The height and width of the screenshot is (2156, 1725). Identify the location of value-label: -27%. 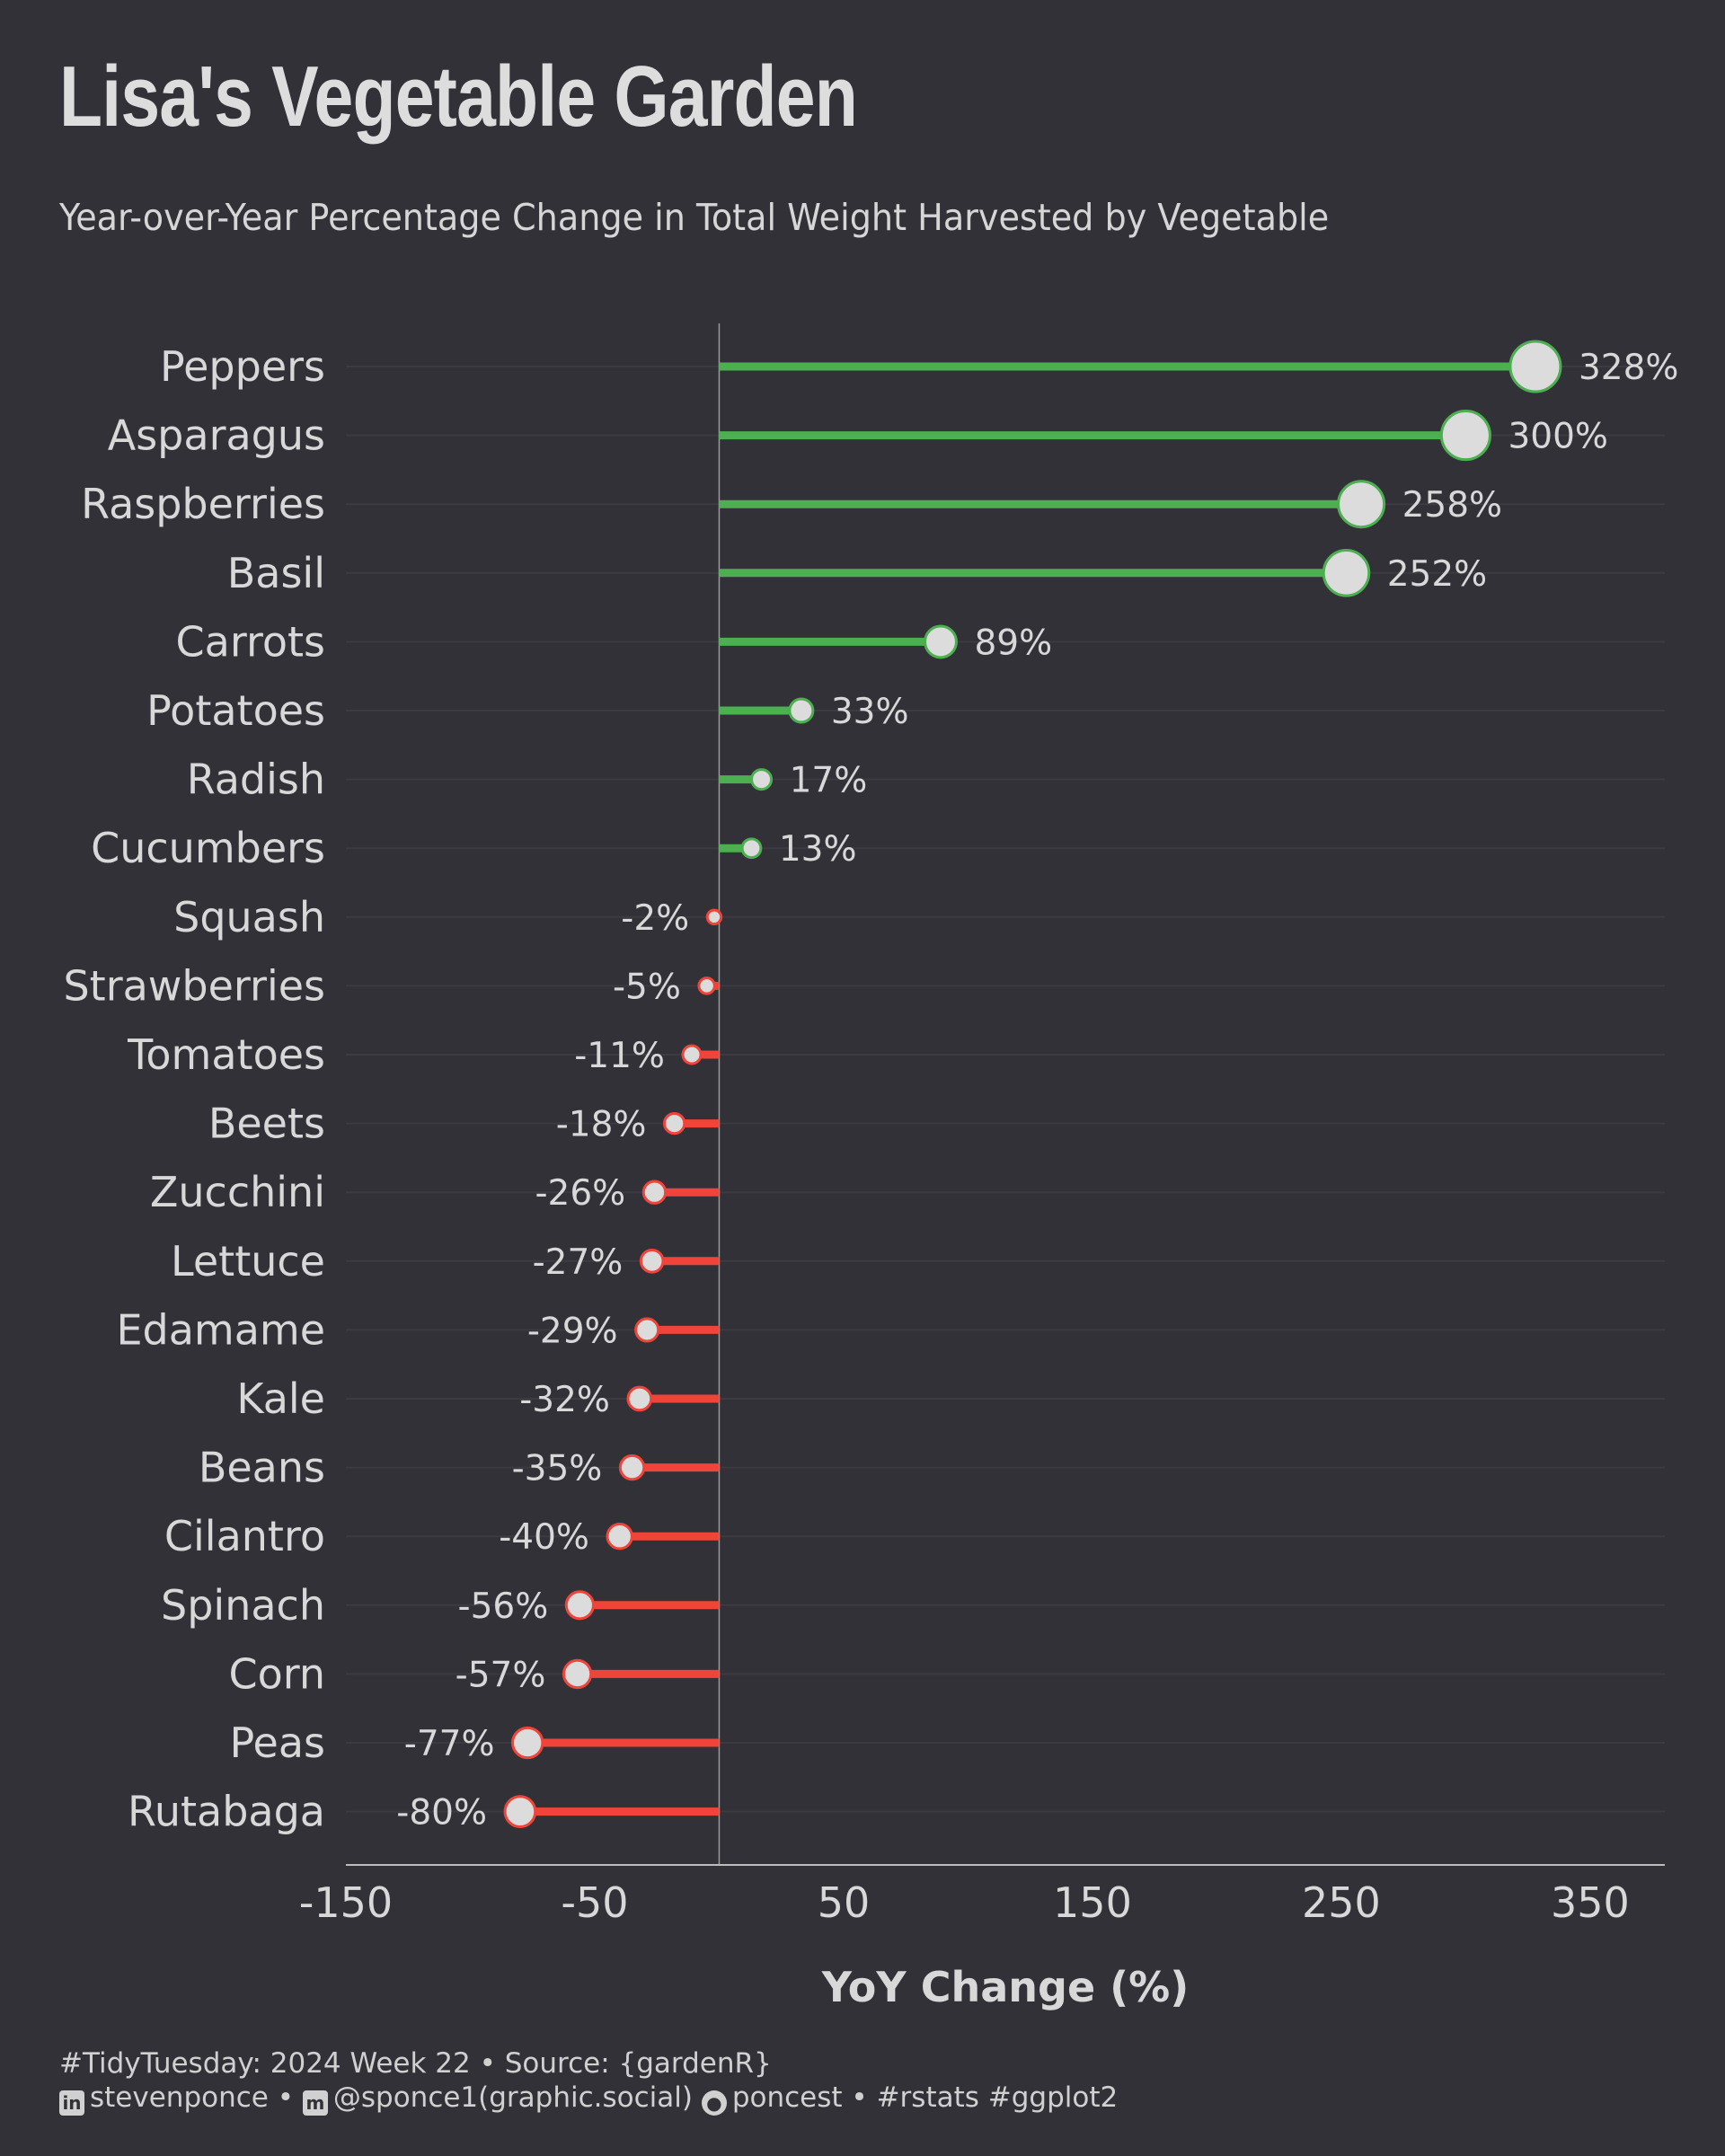
(578, 1262).